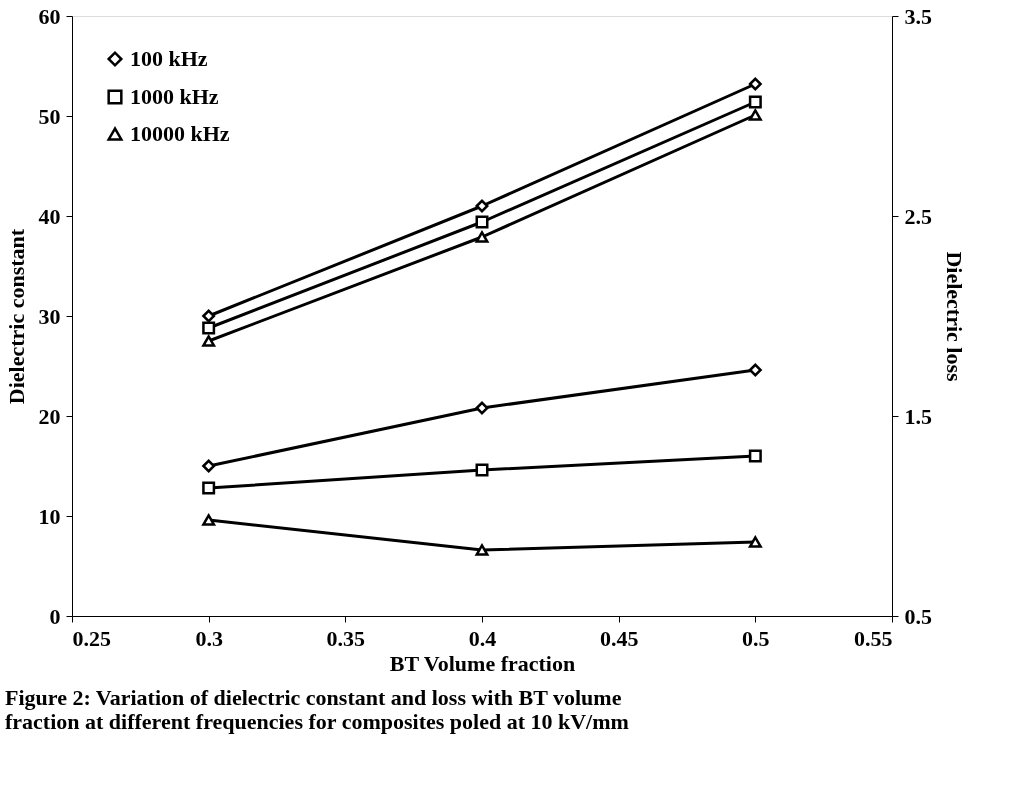 This screenshot has width=1015, height=812. I want to click on y-axis-title: Dielectric constant, so click(16, 316).